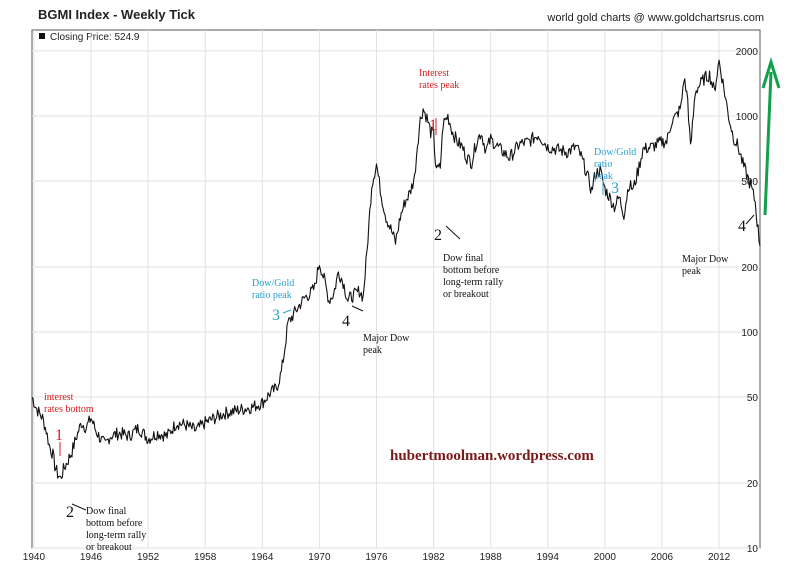  Describe the element at coordinates (753, 549) in the screenshot. I see `y-tick-label: 10` at that location.